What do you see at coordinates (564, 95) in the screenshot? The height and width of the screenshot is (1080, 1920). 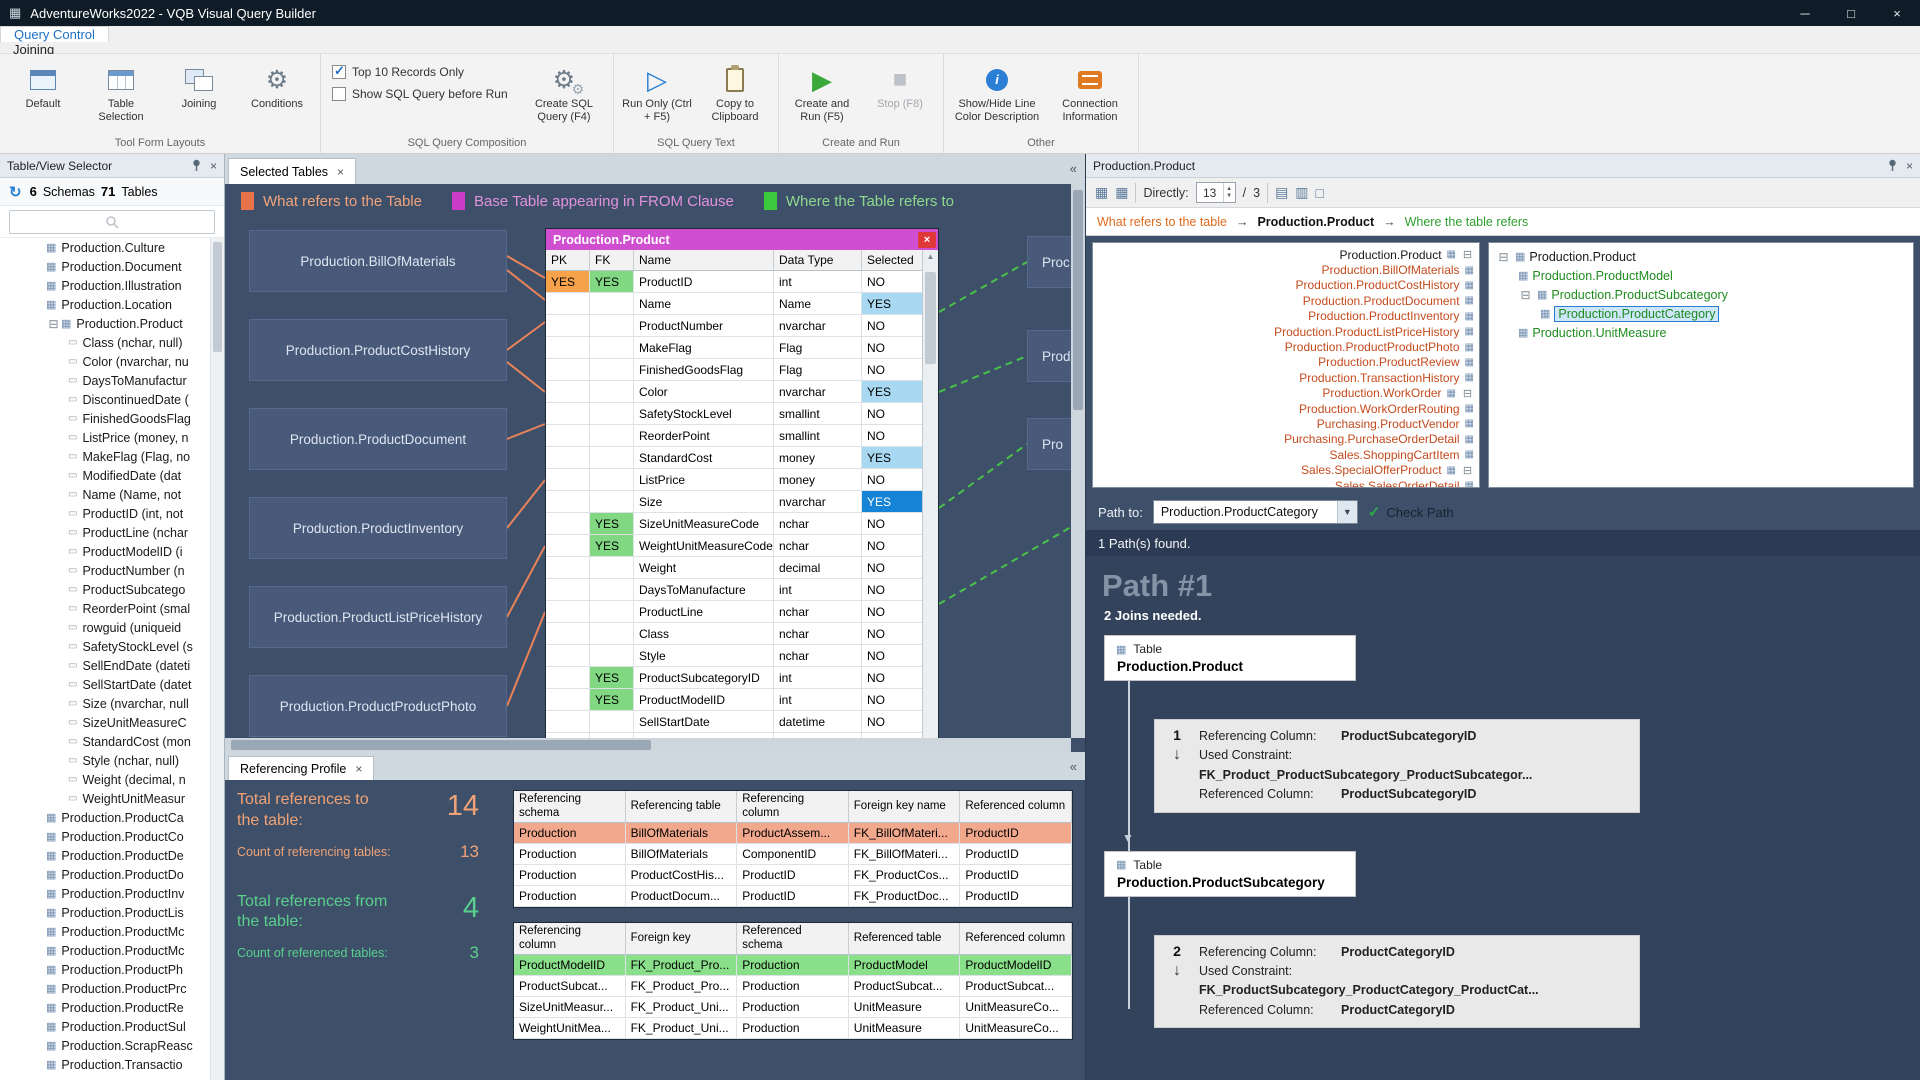 I see `create-sql-query-button: ⚙ Create SQL Query (F4)` at bounding box center [564, 95].